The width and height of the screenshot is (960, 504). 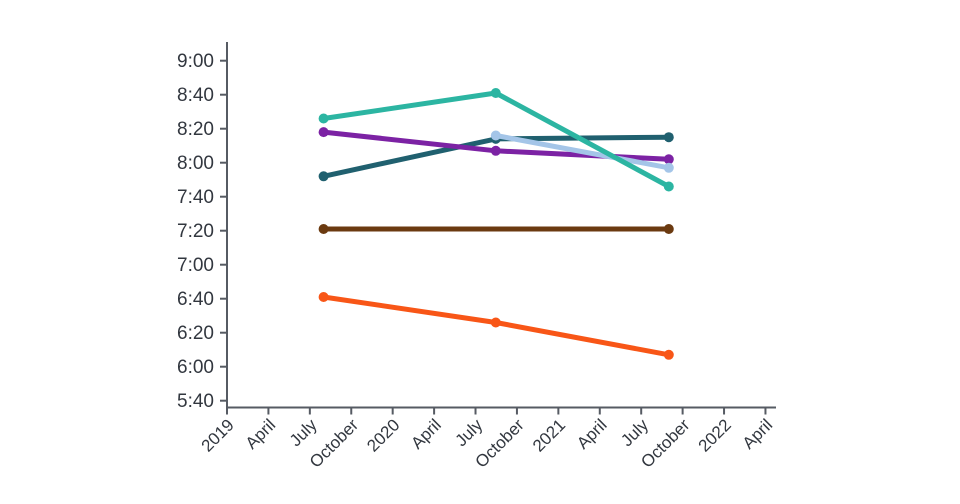 What do you see at coordinates (195, 299) in the screenshot?
I see `y-tick-label: 6:40` at bounding box center [195, 299].